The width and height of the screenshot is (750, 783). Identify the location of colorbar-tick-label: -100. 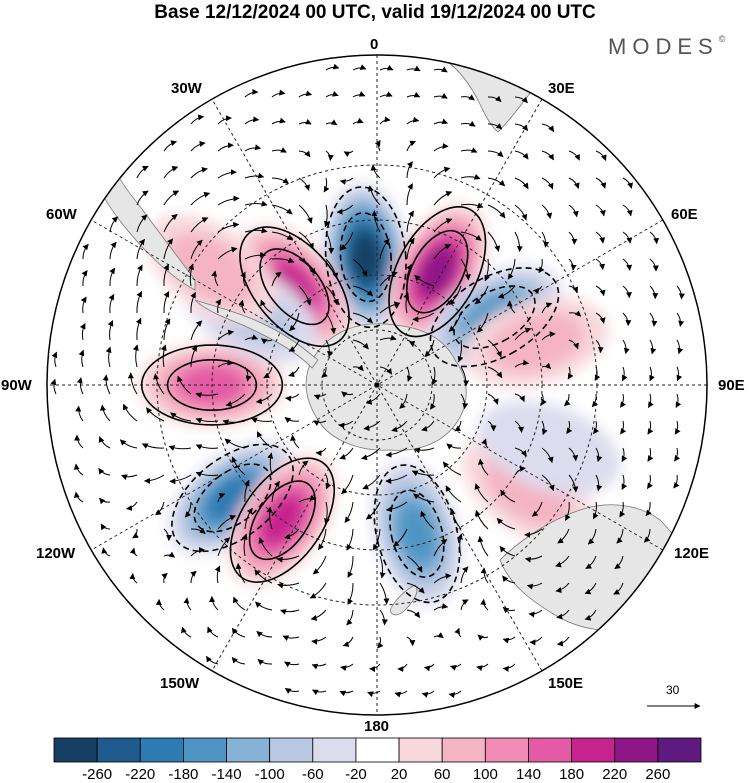
(269, 774).